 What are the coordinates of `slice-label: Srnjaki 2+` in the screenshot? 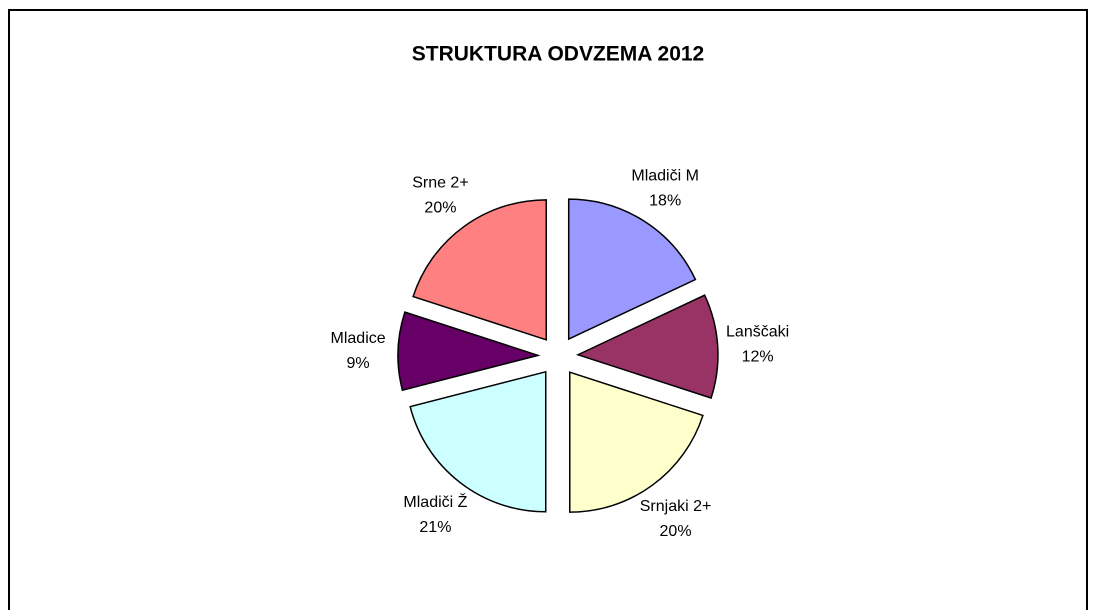 It's located at (676, 506).